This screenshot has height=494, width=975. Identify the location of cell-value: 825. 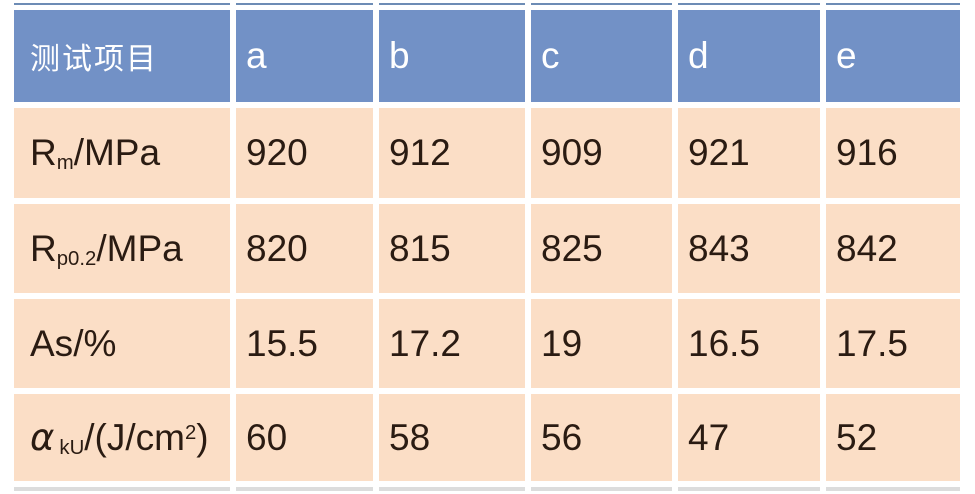
(572, 248).